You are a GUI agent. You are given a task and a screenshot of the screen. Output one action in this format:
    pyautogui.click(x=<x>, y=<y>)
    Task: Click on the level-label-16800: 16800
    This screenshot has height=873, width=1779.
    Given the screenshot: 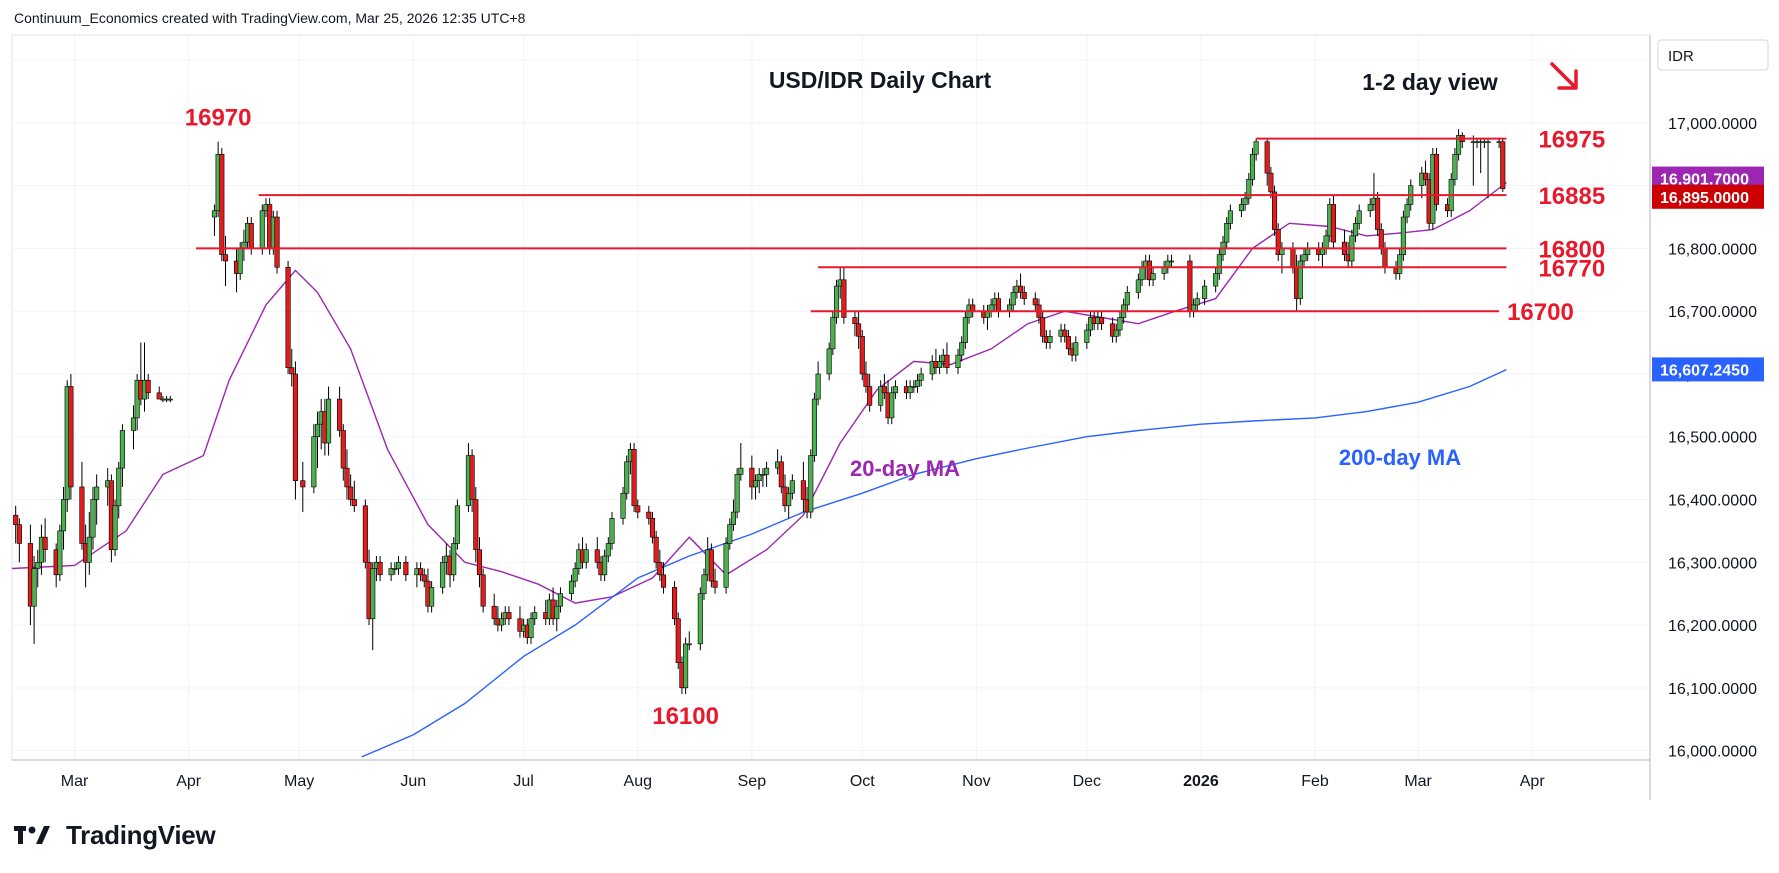 What is the action you would take?
    pyautogui.click(x=1571, y=249)
    